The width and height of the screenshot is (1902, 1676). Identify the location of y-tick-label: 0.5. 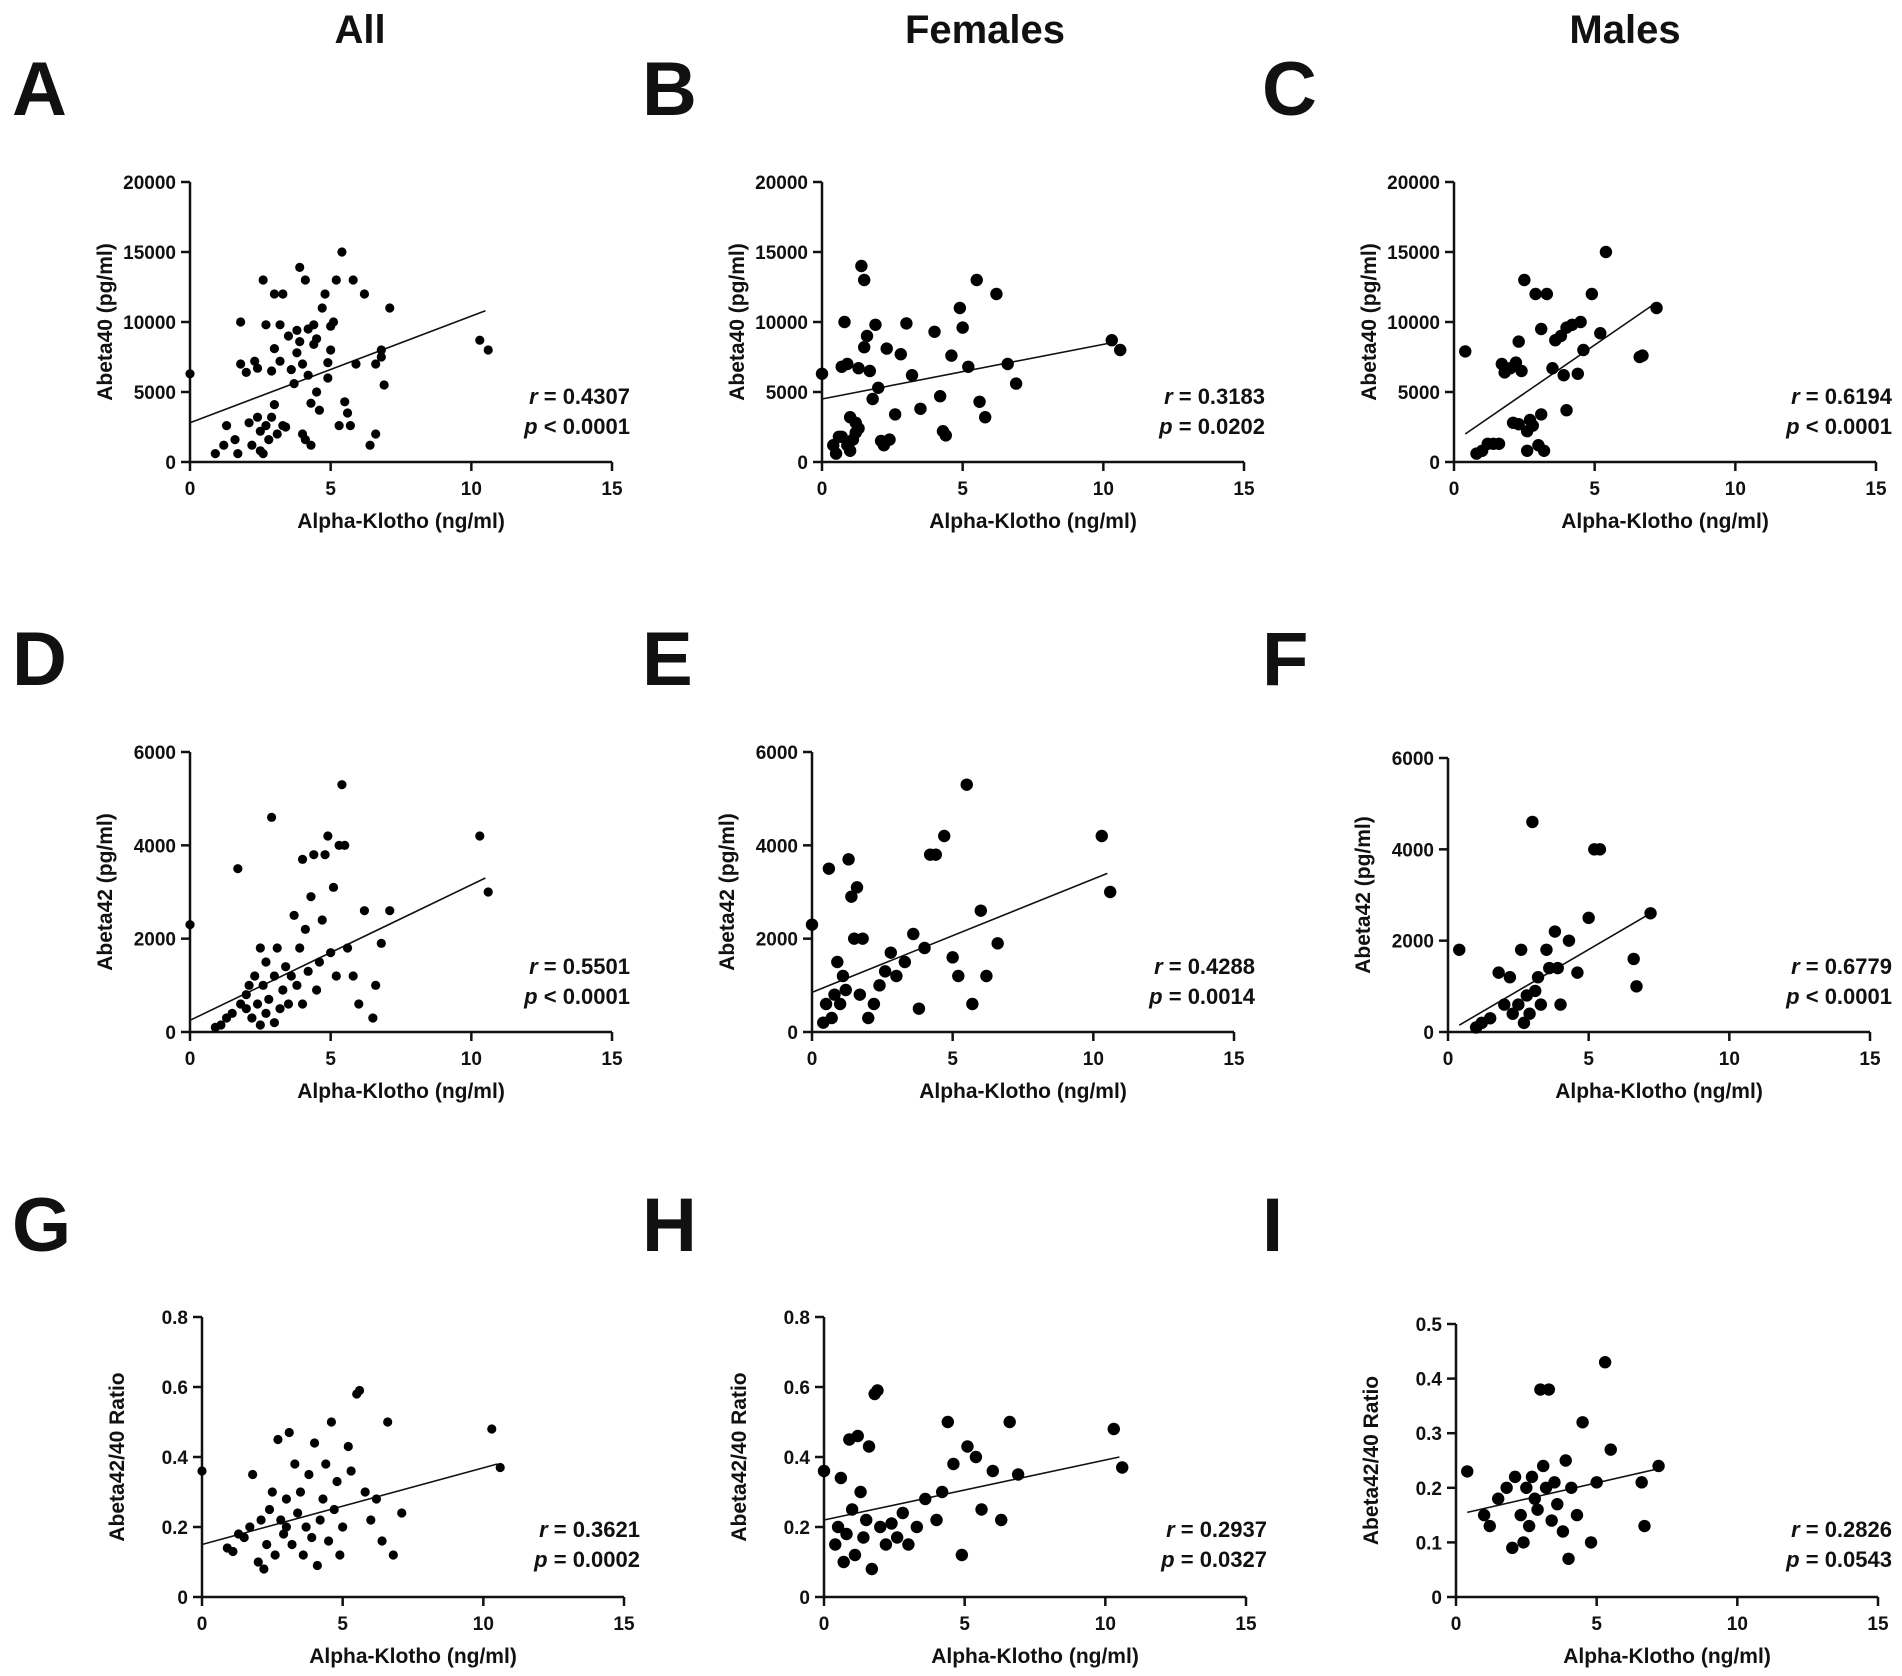
(1429, 1325).